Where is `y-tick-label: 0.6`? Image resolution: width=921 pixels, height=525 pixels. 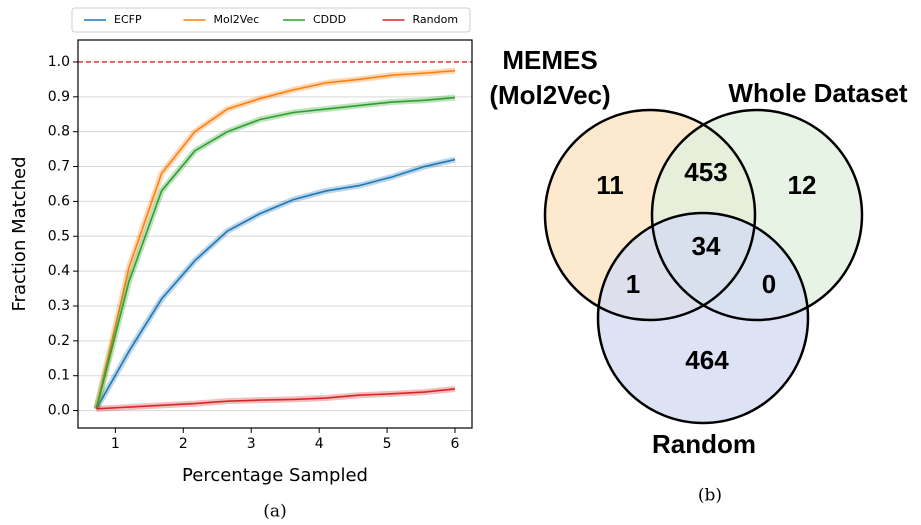
y-tick-label: 0.6 is located at coordinates (59, 201).